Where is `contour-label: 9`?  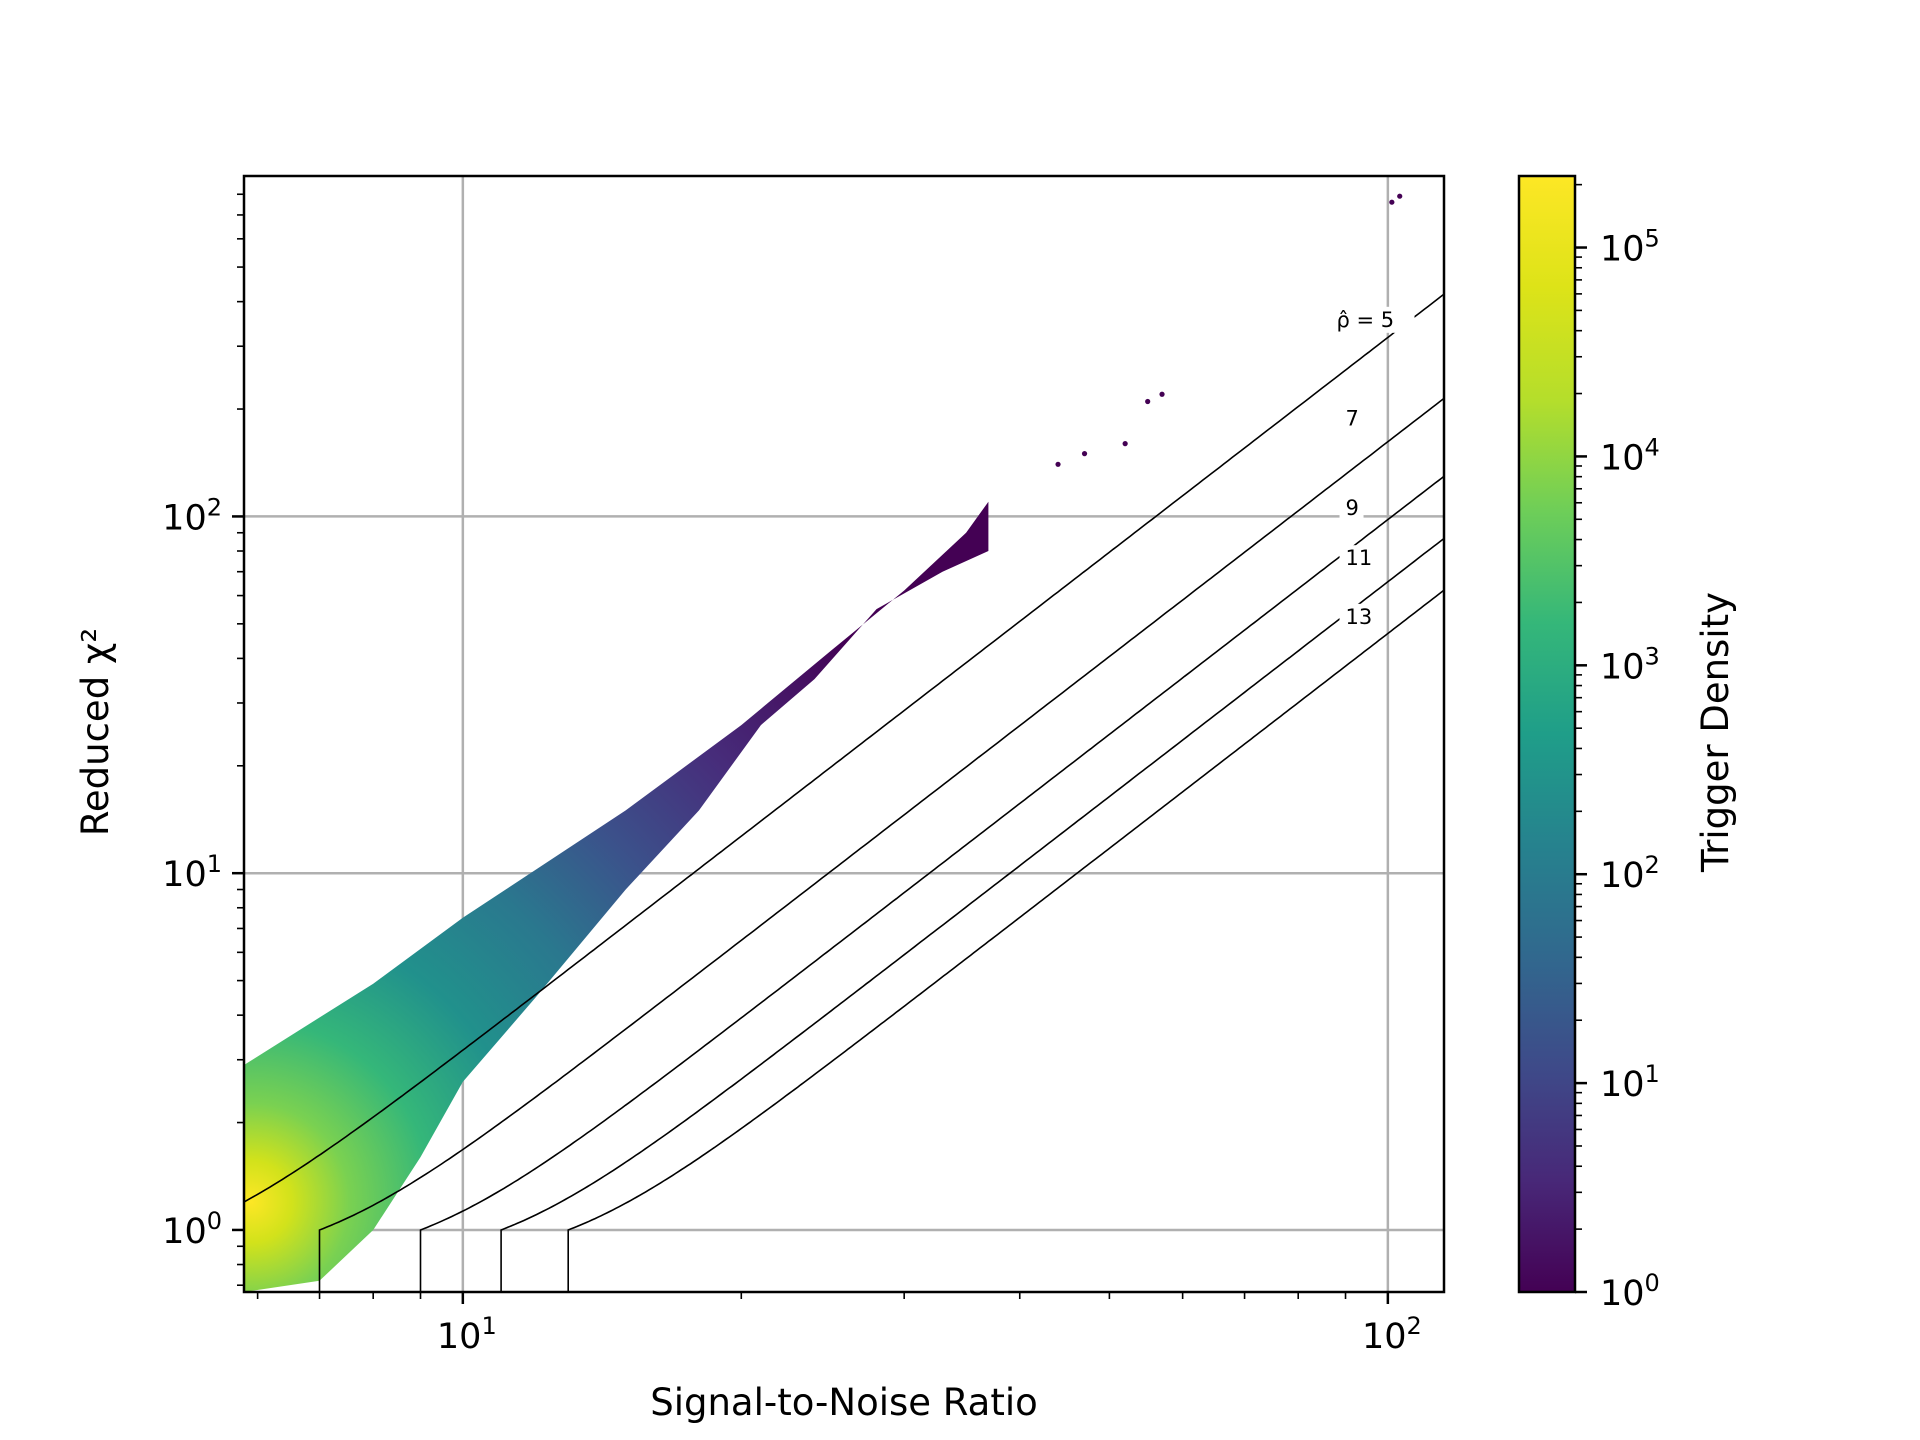 contour-label: 9 is located at coordinates (1352, 508).